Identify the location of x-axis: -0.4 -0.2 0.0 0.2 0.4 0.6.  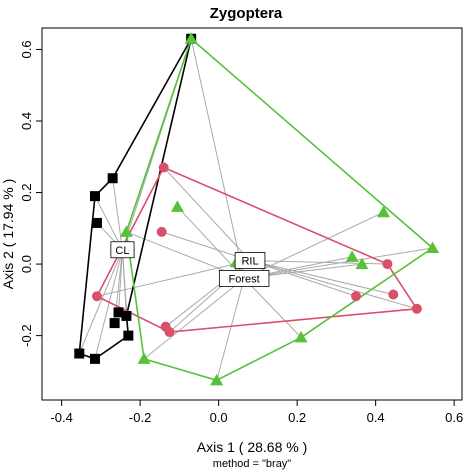
(256, 412).